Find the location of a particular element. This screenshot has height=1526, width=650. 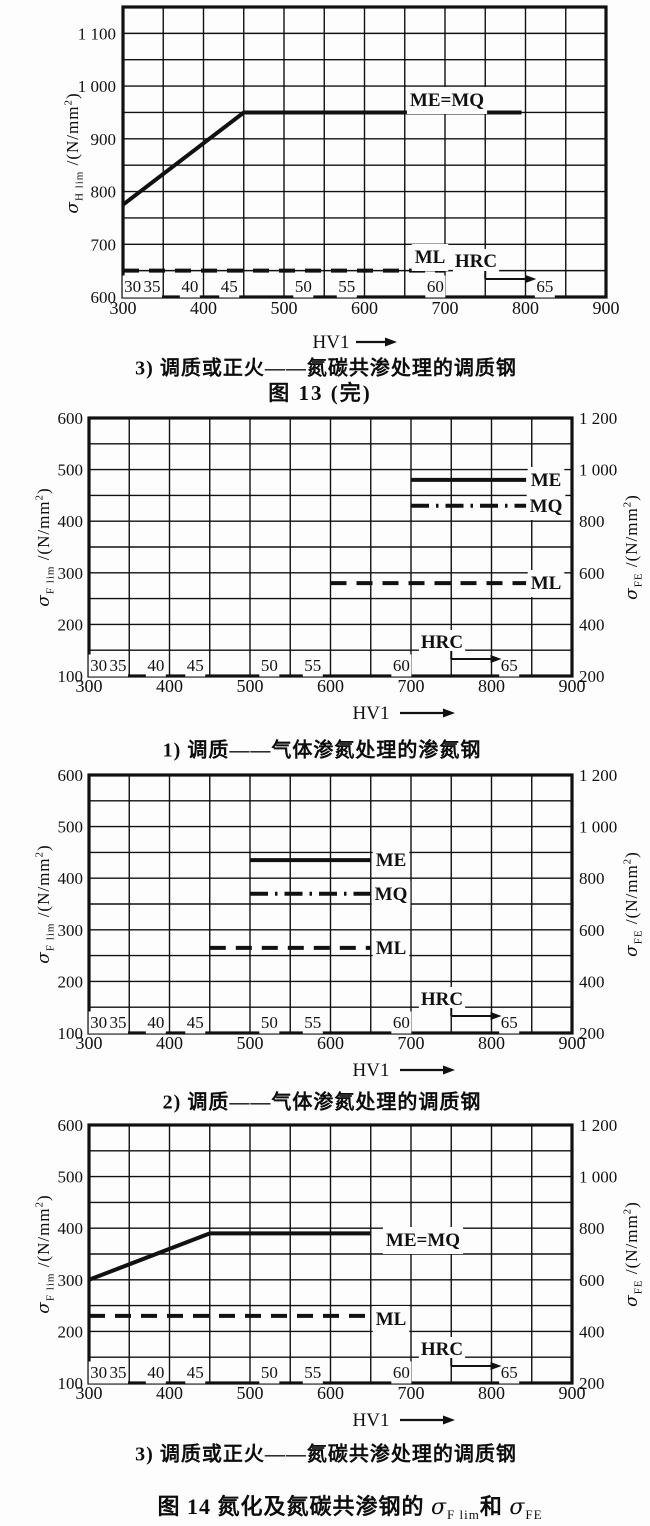

fig14-title-text: 图 14 氮化及氮碳共渗钢的 is located at coordinates (294, 1506).